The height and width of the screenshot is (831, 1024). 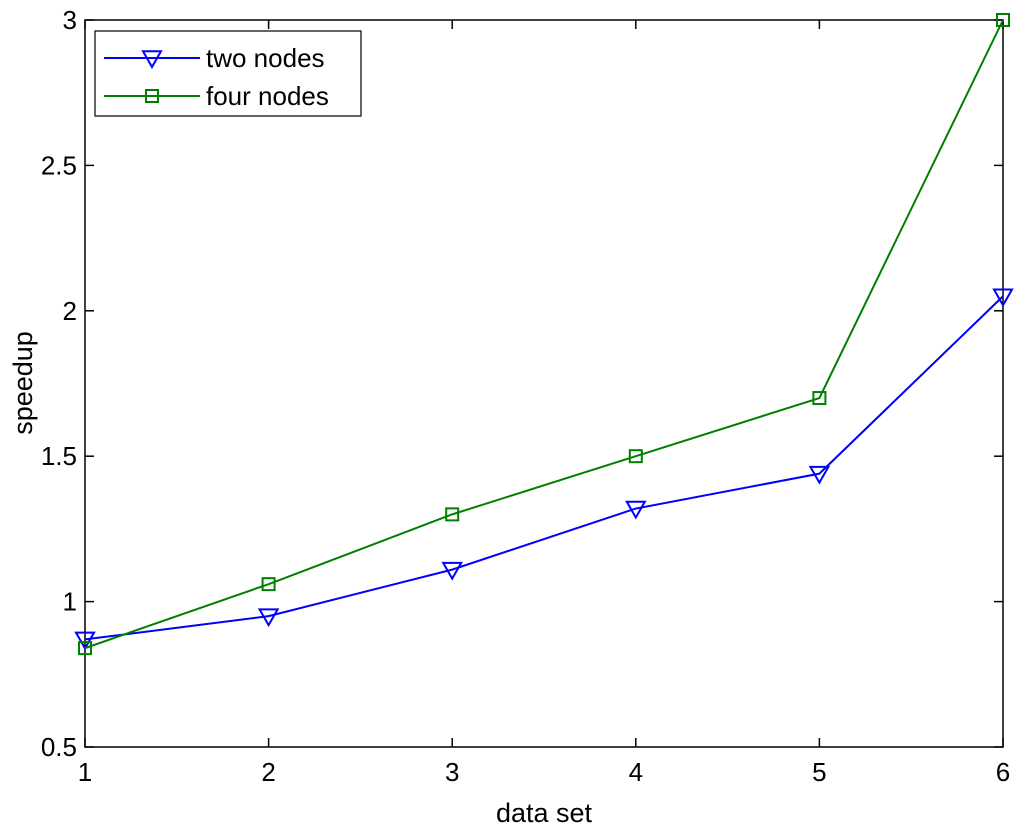 I want to click on y-tick-label: 1, so click(x=70, y=602).